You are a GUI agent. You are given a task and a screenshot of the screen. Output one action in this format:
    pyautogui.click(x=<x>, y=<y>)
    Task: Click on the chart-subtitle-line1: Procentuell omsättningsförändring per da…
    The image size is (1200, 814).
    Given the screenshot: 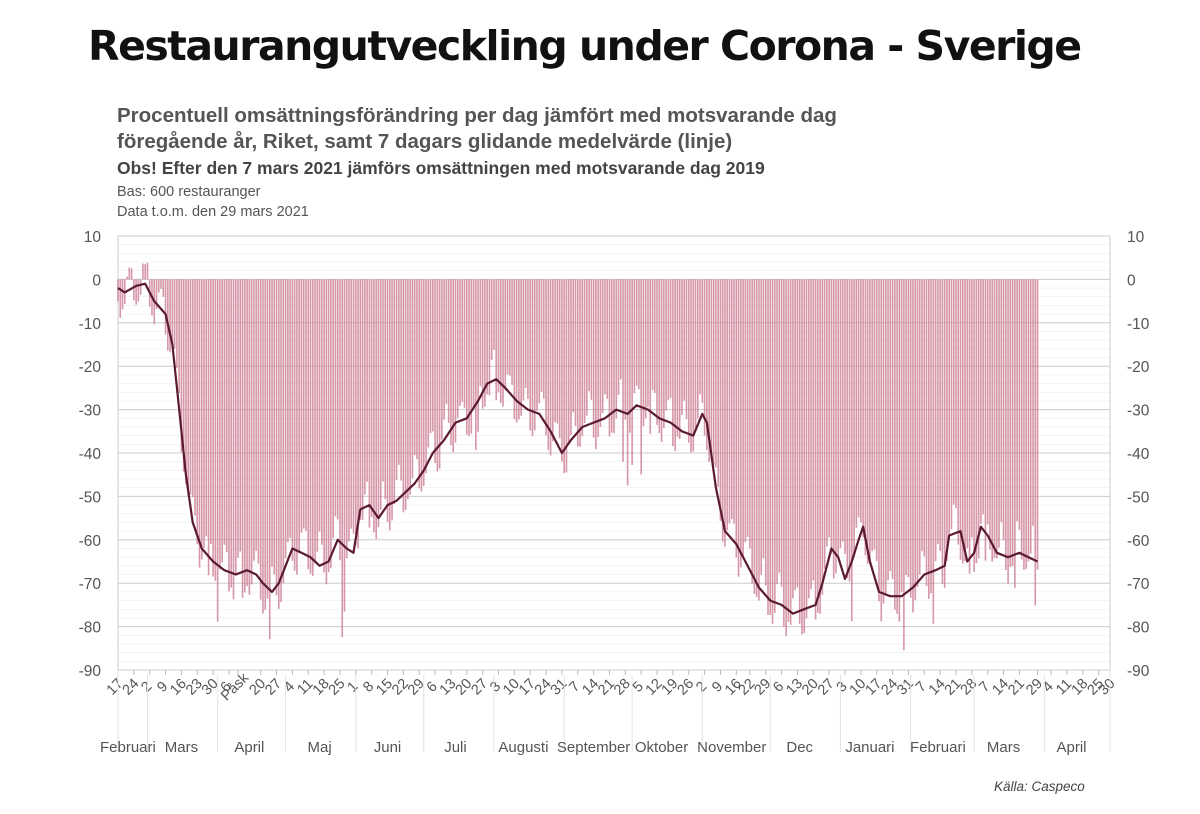 What is the action you would take?
    pyautogui.click(x=477, y=115)
    